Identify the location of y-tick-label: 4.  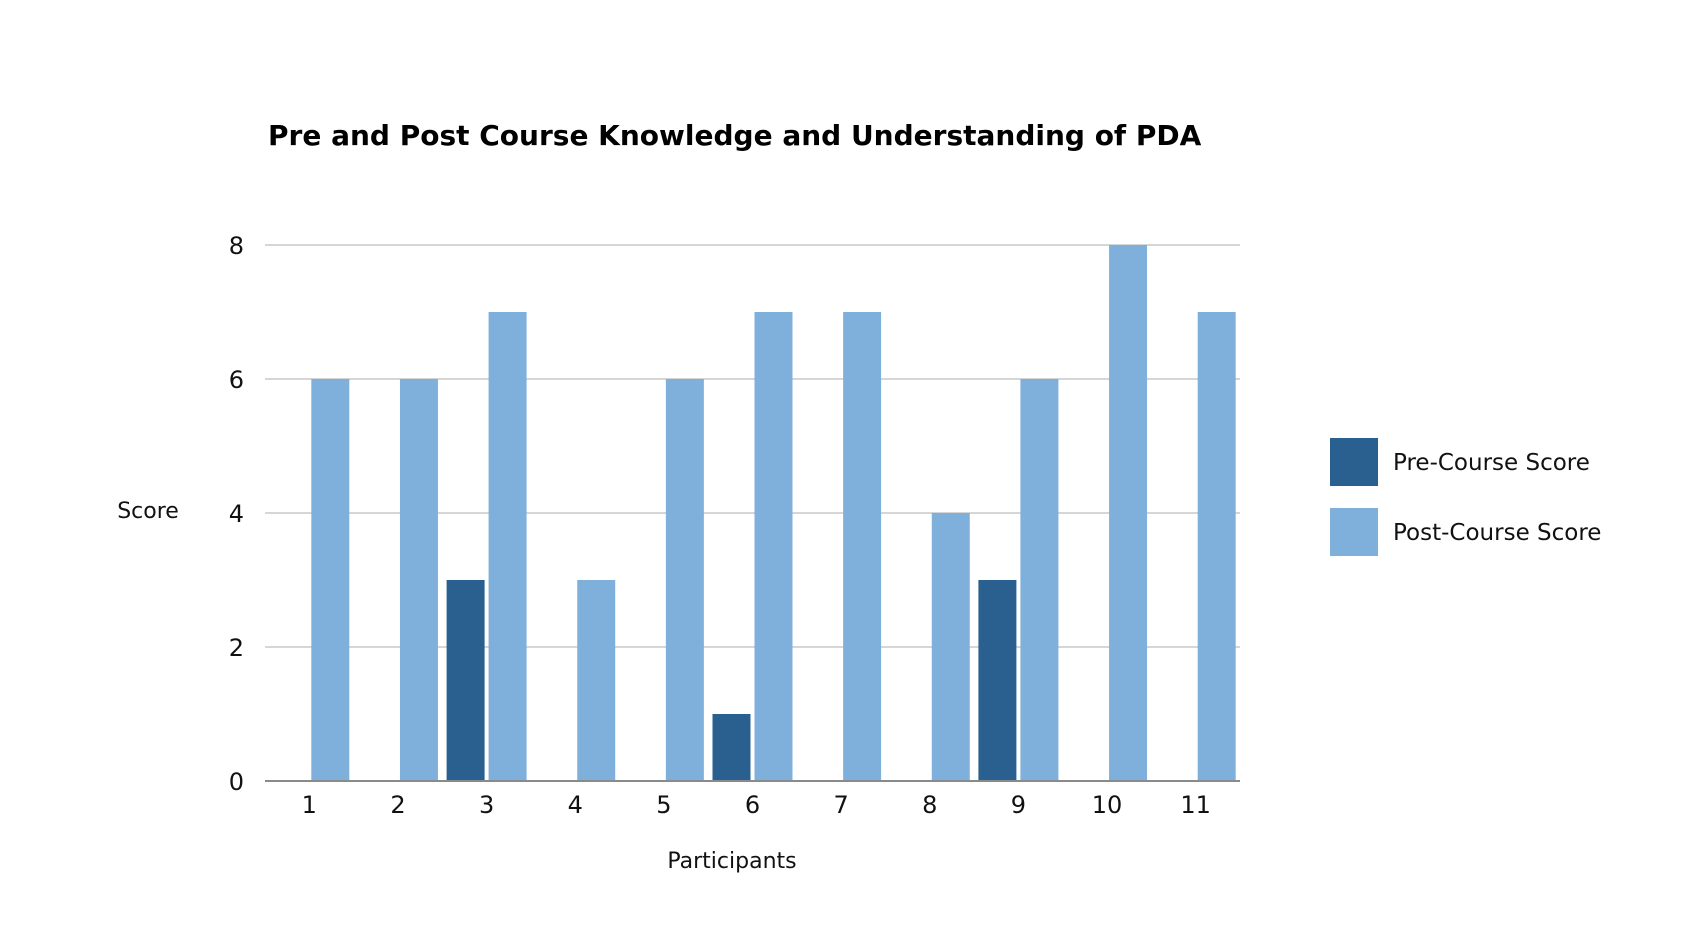
(236, 514).